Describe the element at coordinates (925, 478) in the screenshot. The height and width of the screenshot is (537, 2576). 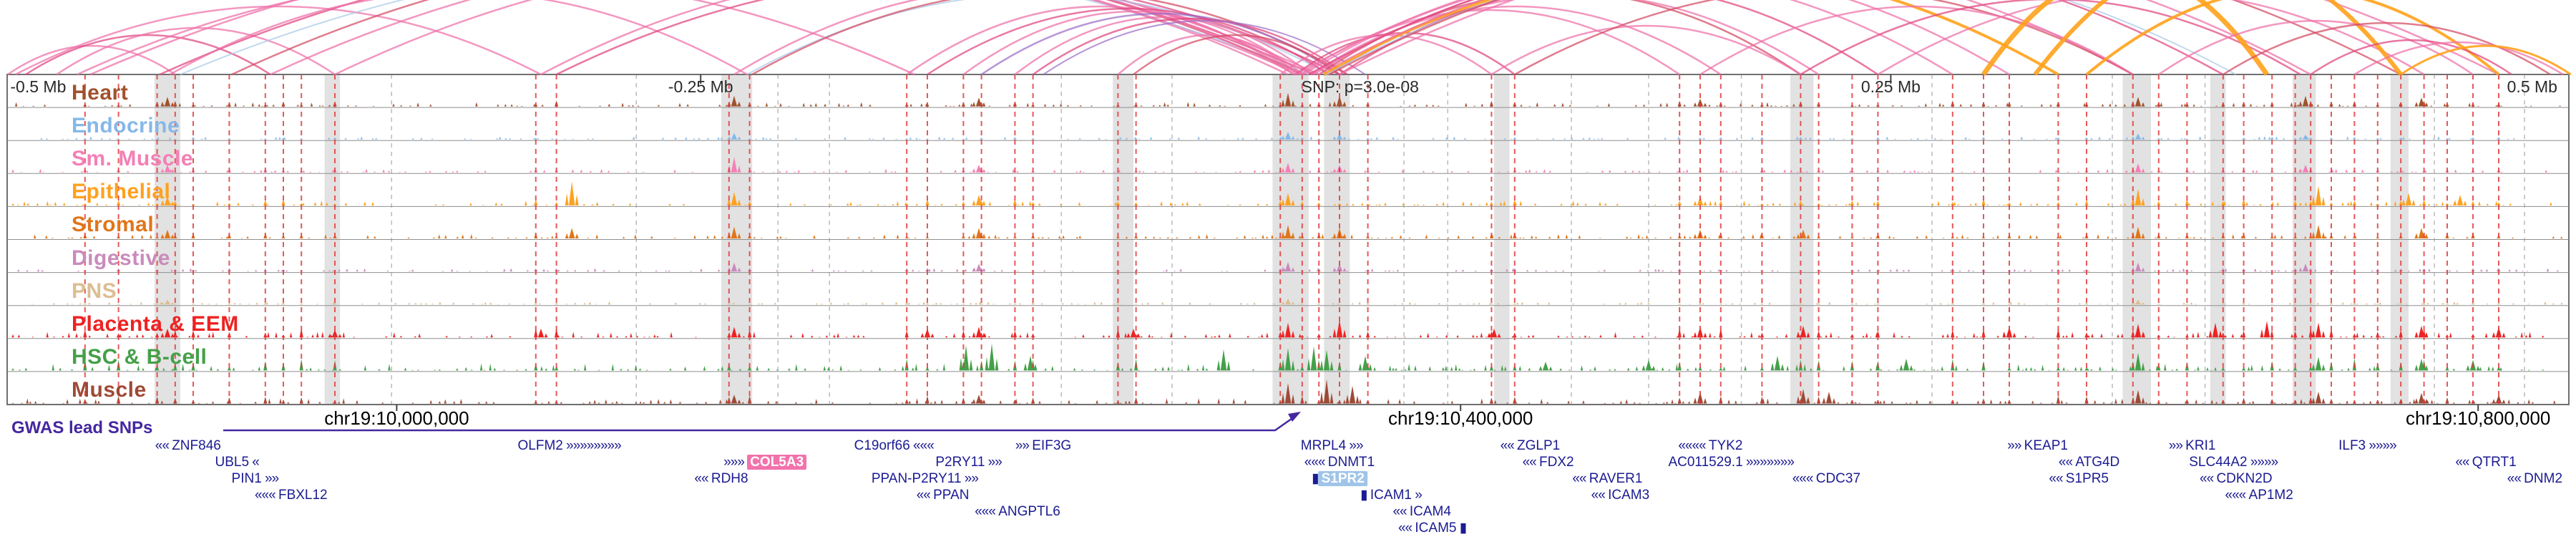
I see `gene-label: PPAN-P2RY11 »»` at that location.